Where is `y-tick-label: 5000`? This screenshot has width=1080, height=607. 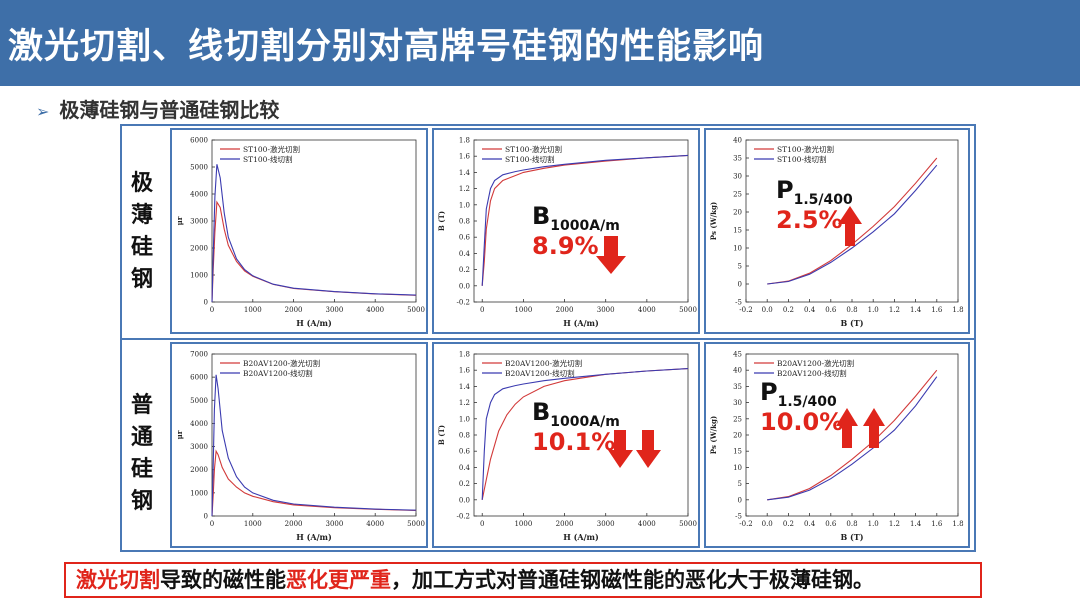 y-tick-label: 5000 is located at coordinates (199, 401).